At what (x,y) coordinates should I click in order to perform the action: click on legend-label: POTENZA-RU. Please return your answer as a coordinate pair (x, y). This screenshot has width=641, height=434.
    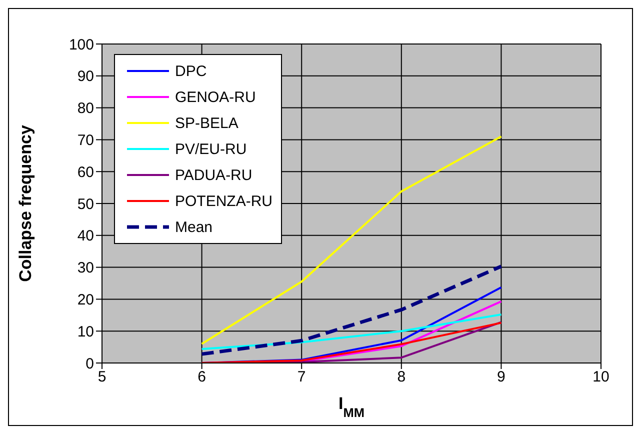
    Looking at the image, I should click on (223, 201).